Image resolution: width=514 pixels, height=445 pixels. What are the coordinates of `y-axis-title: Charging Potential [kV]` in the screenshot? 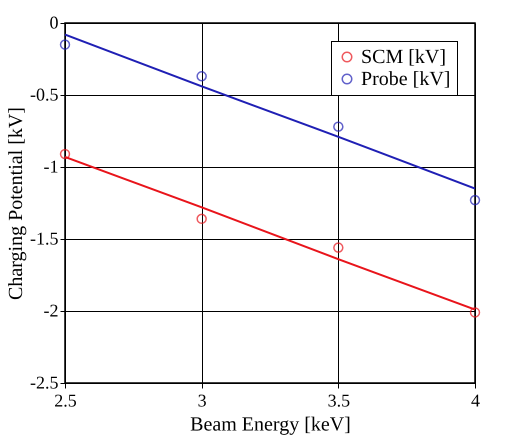 It's located at (16, 203).